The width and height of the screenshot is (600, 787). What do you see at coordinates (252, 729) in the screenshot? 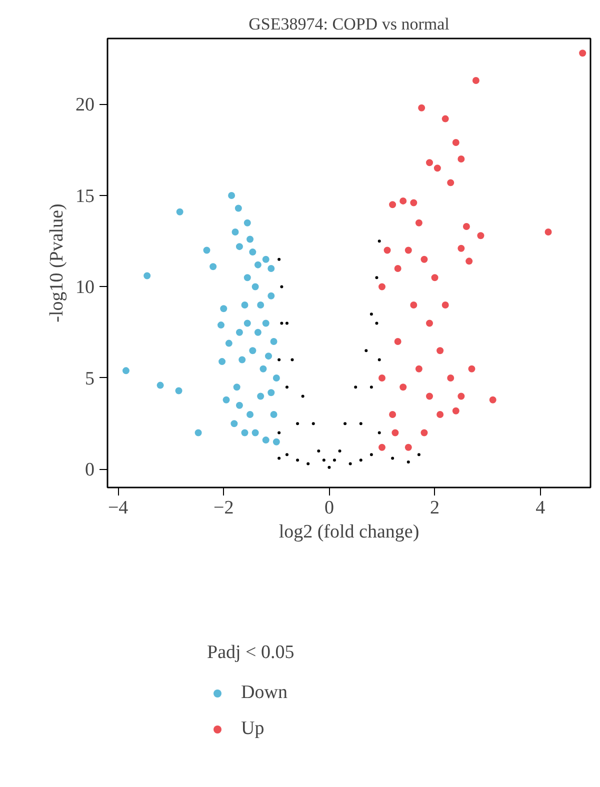
I see `legend-label: Up` at bounding box center [252, 729].